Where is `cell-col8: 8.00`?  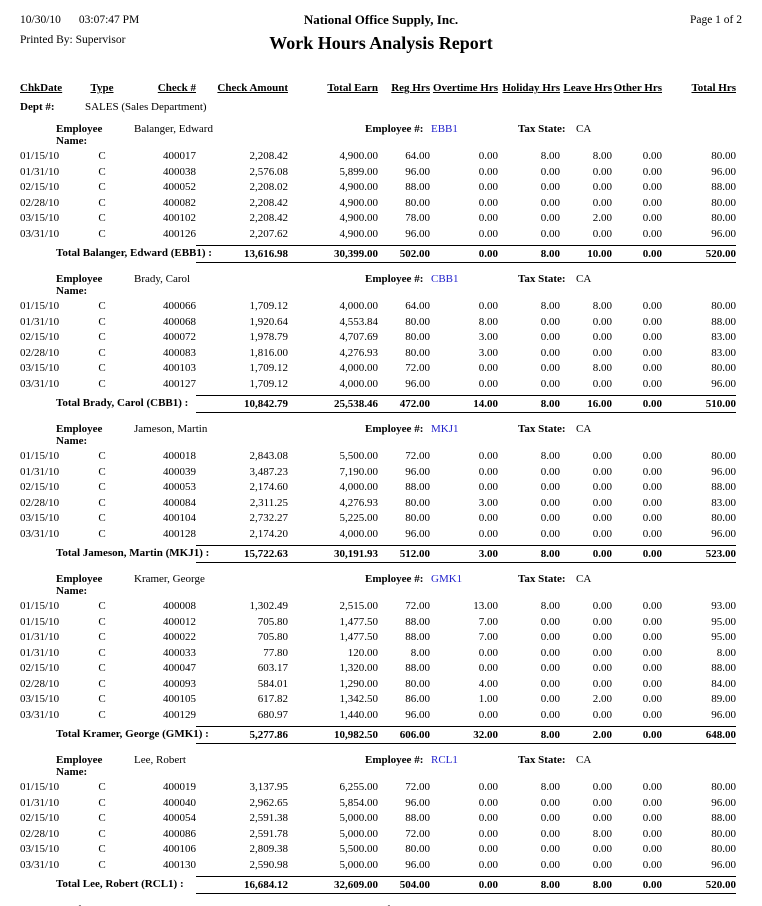
cell-col8: 8.00 is located at coordinates (602, 368).